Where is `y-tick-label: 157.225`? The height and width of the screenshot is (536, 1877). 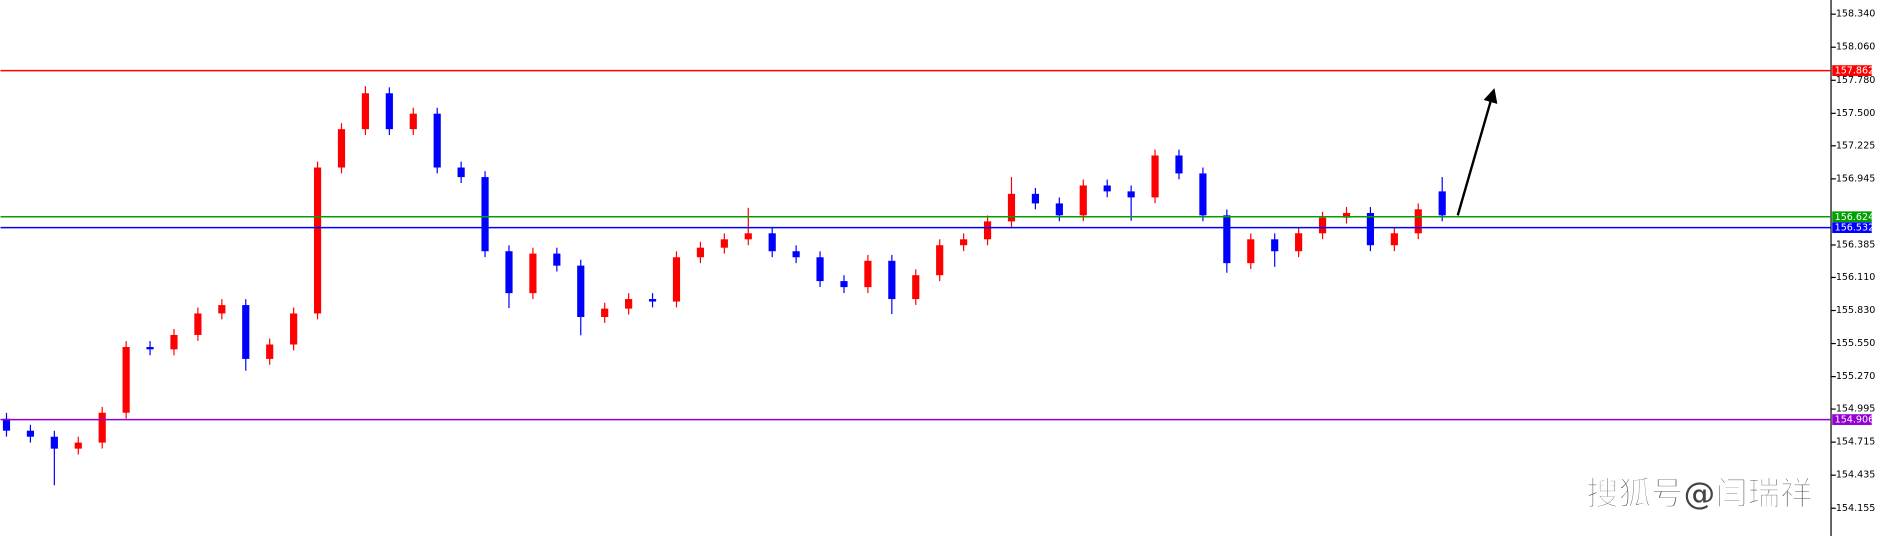 y-tick-label: 157.225 is located at coordinates (1856, 145).